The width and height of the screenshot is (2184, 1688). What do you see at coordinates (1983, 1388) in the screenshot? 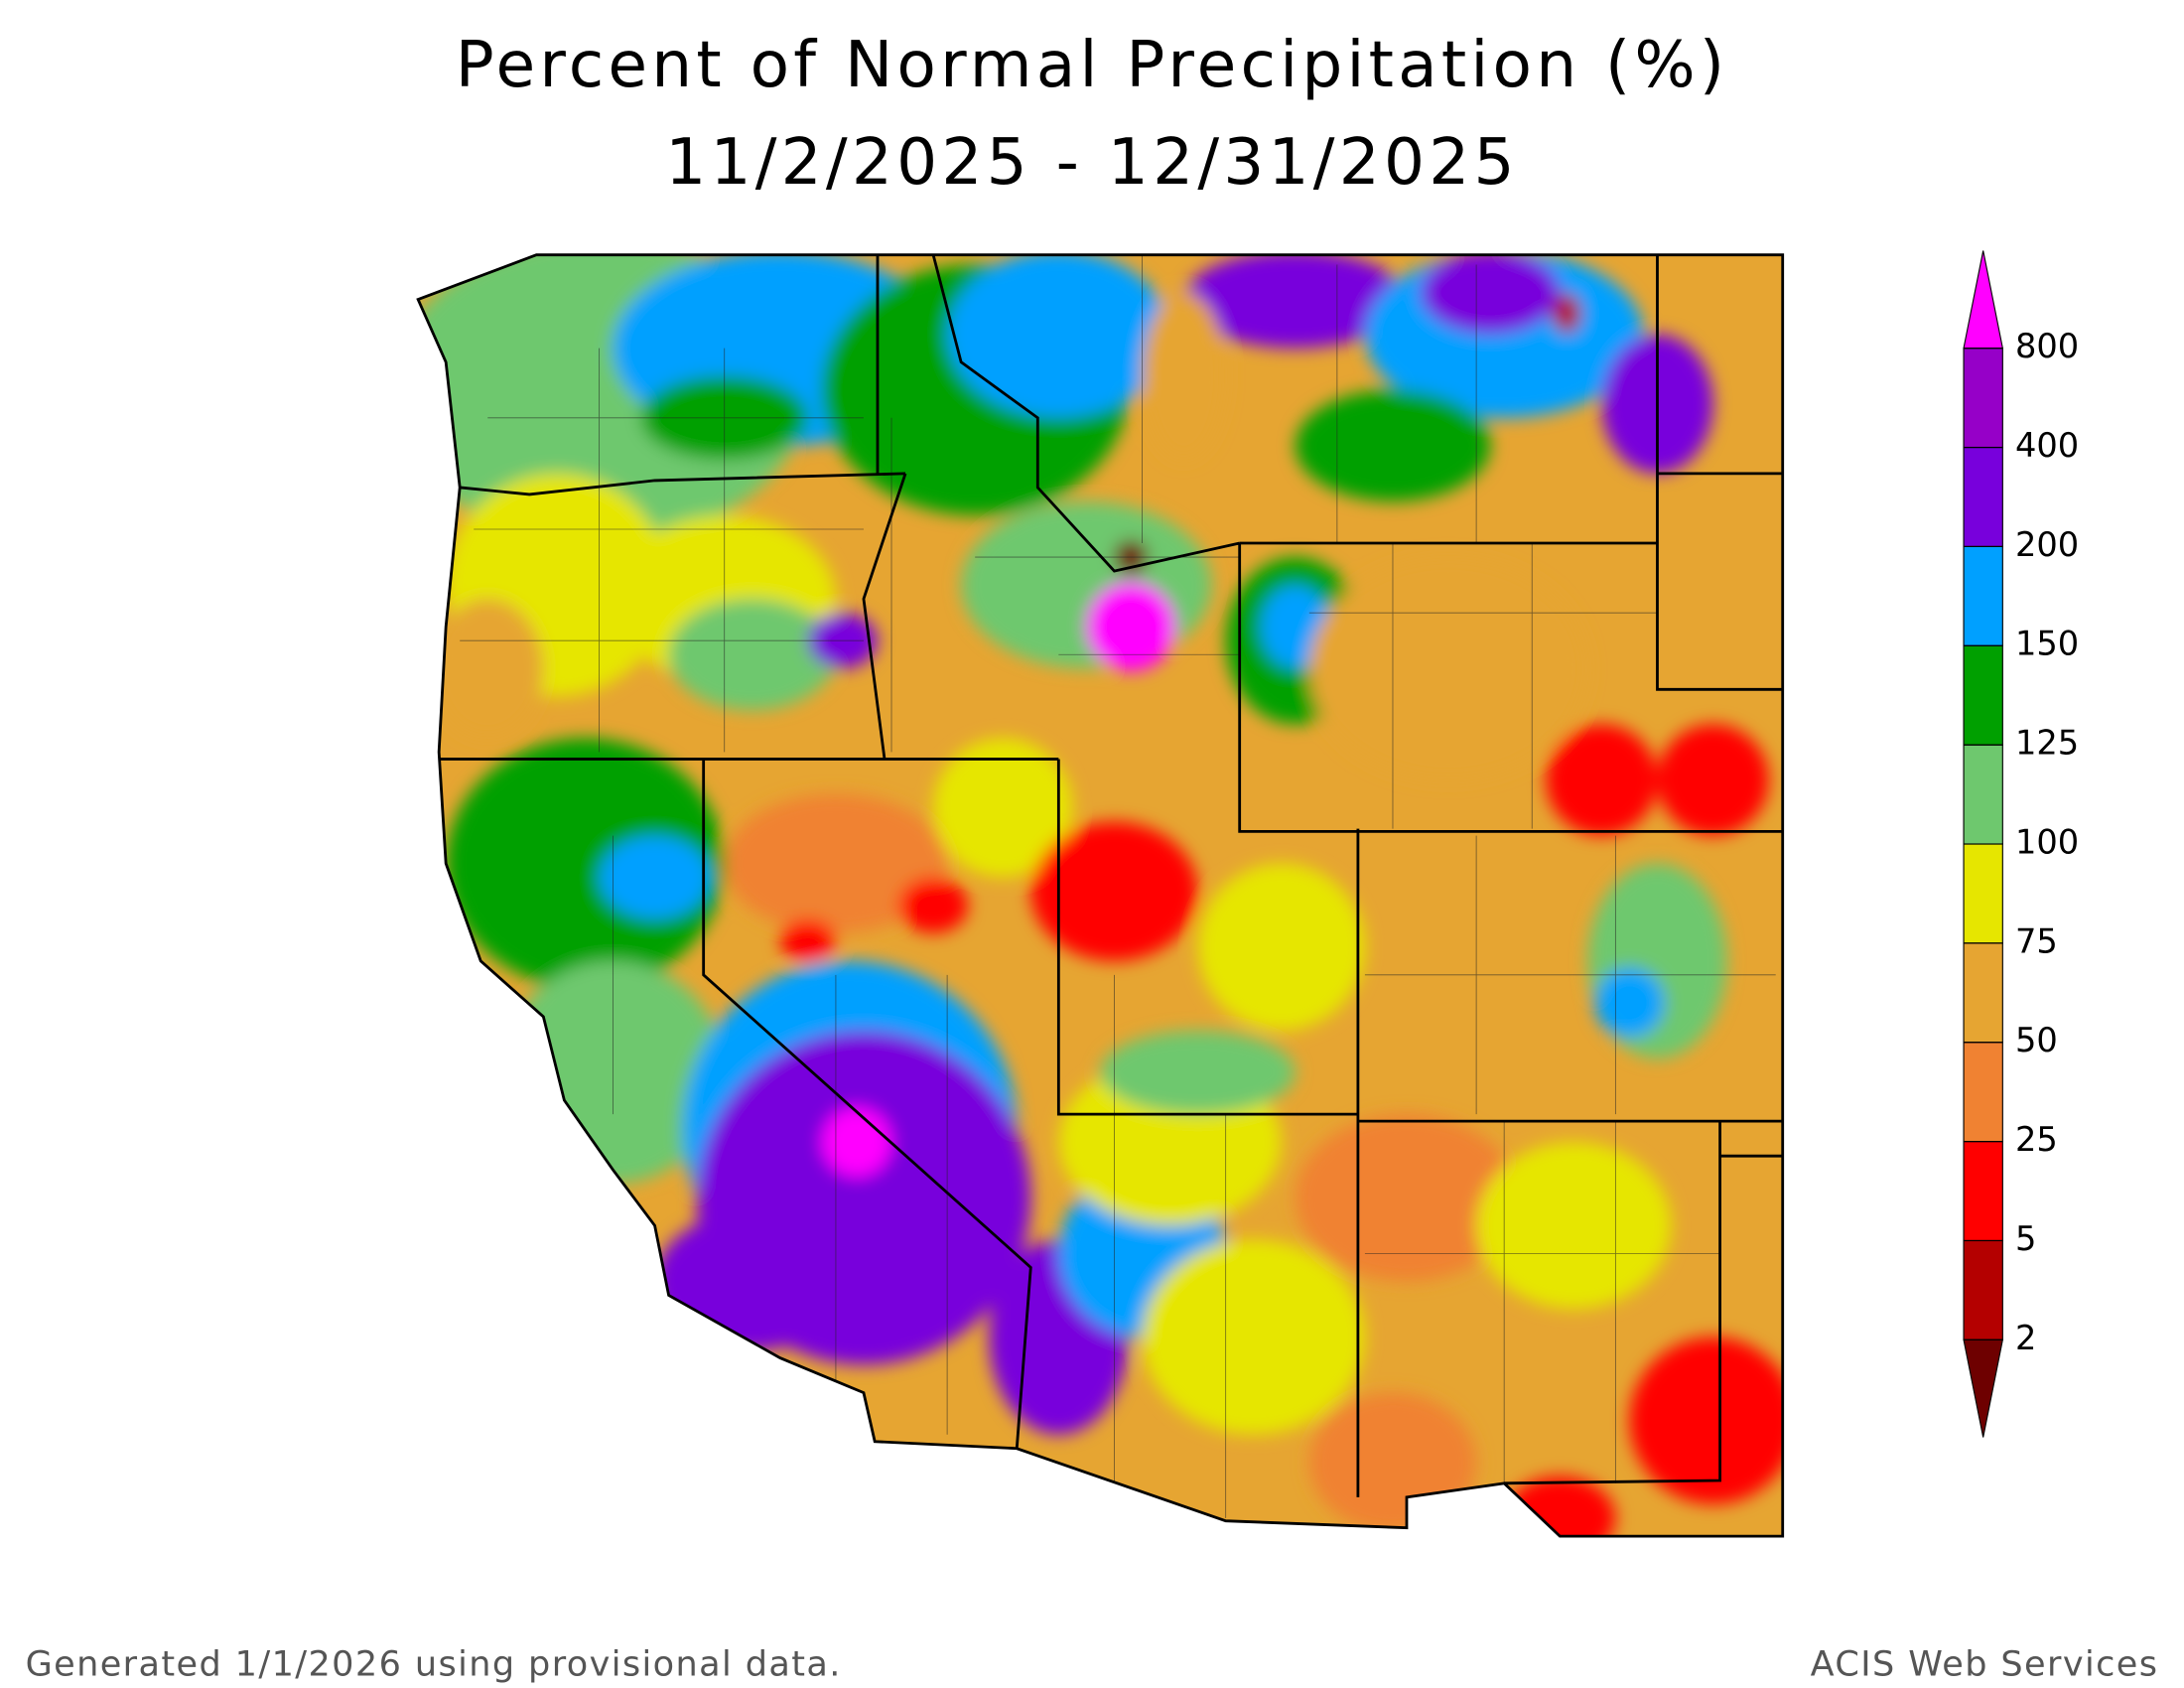
I see `legend-low-arrow` at bounding box center [1983, 1388].